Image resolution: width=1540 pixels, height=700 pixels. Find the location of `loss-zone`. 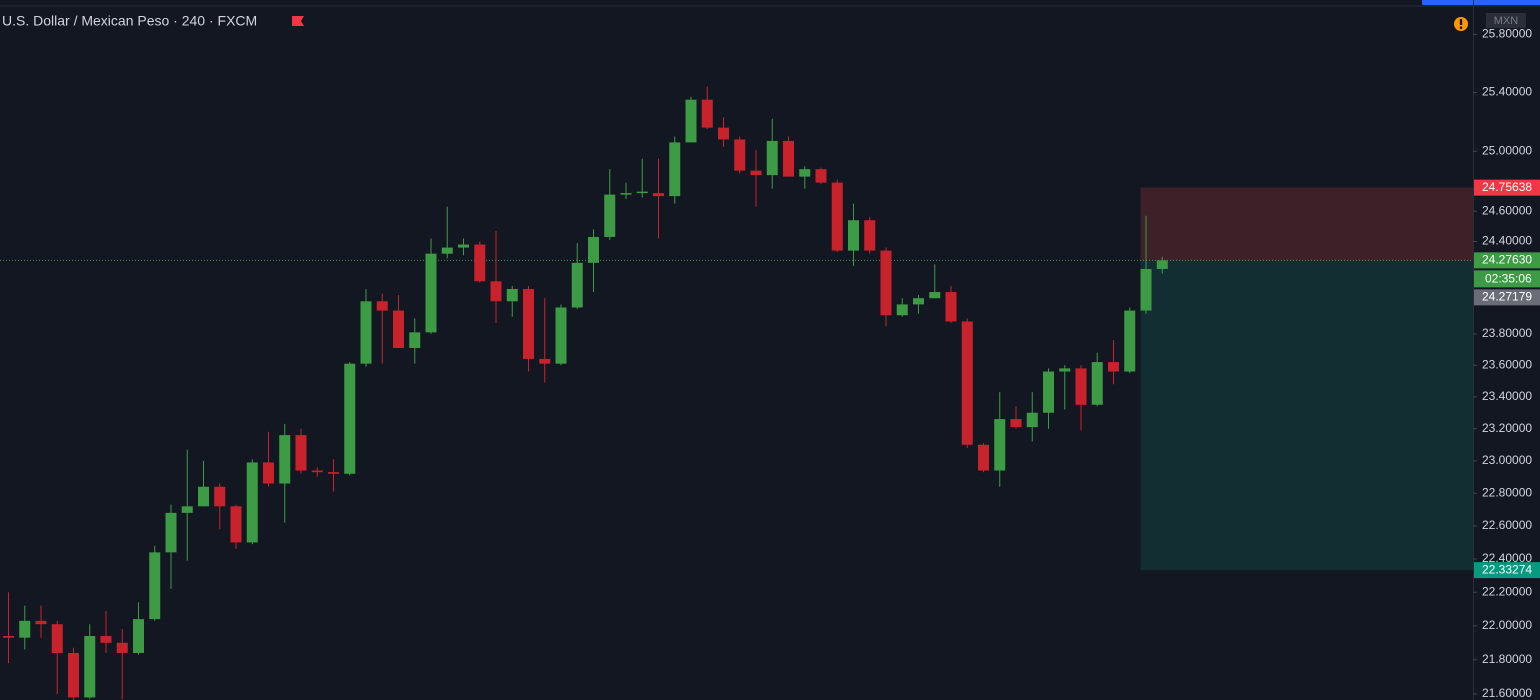

loss-zone is located at coordinates (1306, 224).